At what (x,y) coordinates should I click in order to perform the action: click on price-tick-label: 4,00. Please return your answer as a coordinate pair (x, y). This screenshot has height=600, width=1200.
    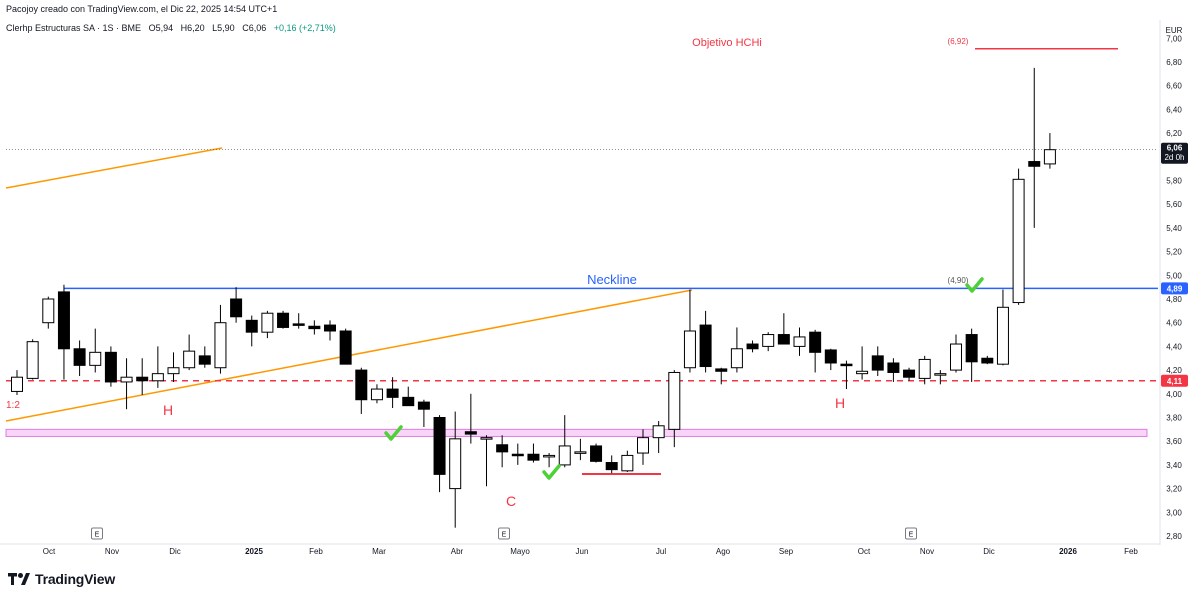
    Looking at the image, I should click on (1174, 394).